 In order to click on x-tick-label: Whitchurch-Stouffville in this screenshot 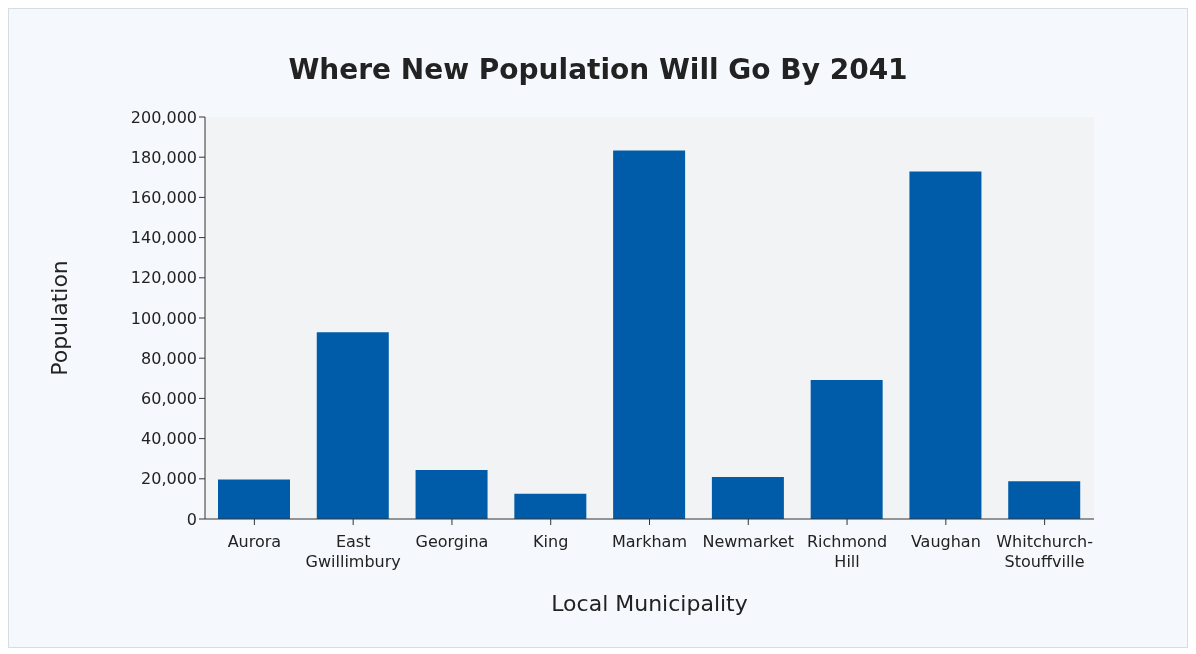, I will do `click(1044, 551)`.